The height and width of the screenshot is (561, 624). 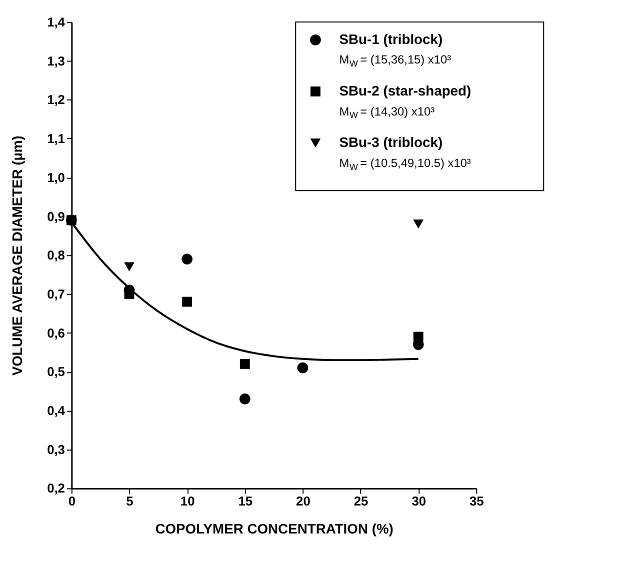 What do you see at coordinates (56, 60) in the screenshot?
I see `y-tick-label: 1,3` at bounding box center [56, 60].